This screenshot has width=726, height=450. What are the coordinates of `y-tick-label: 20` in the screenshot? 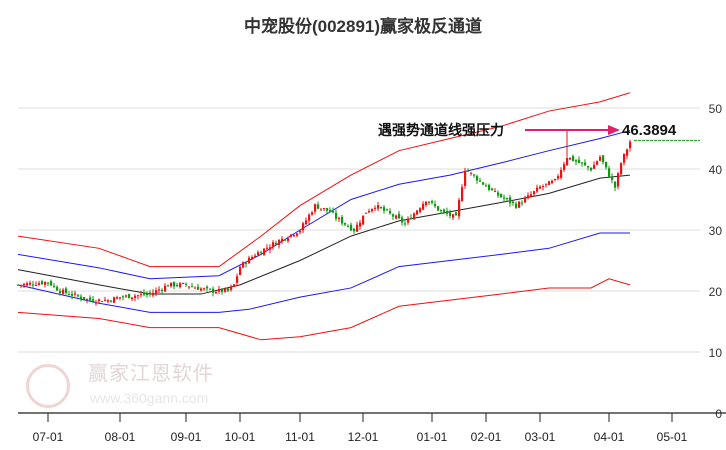 It's located at (716, 292).